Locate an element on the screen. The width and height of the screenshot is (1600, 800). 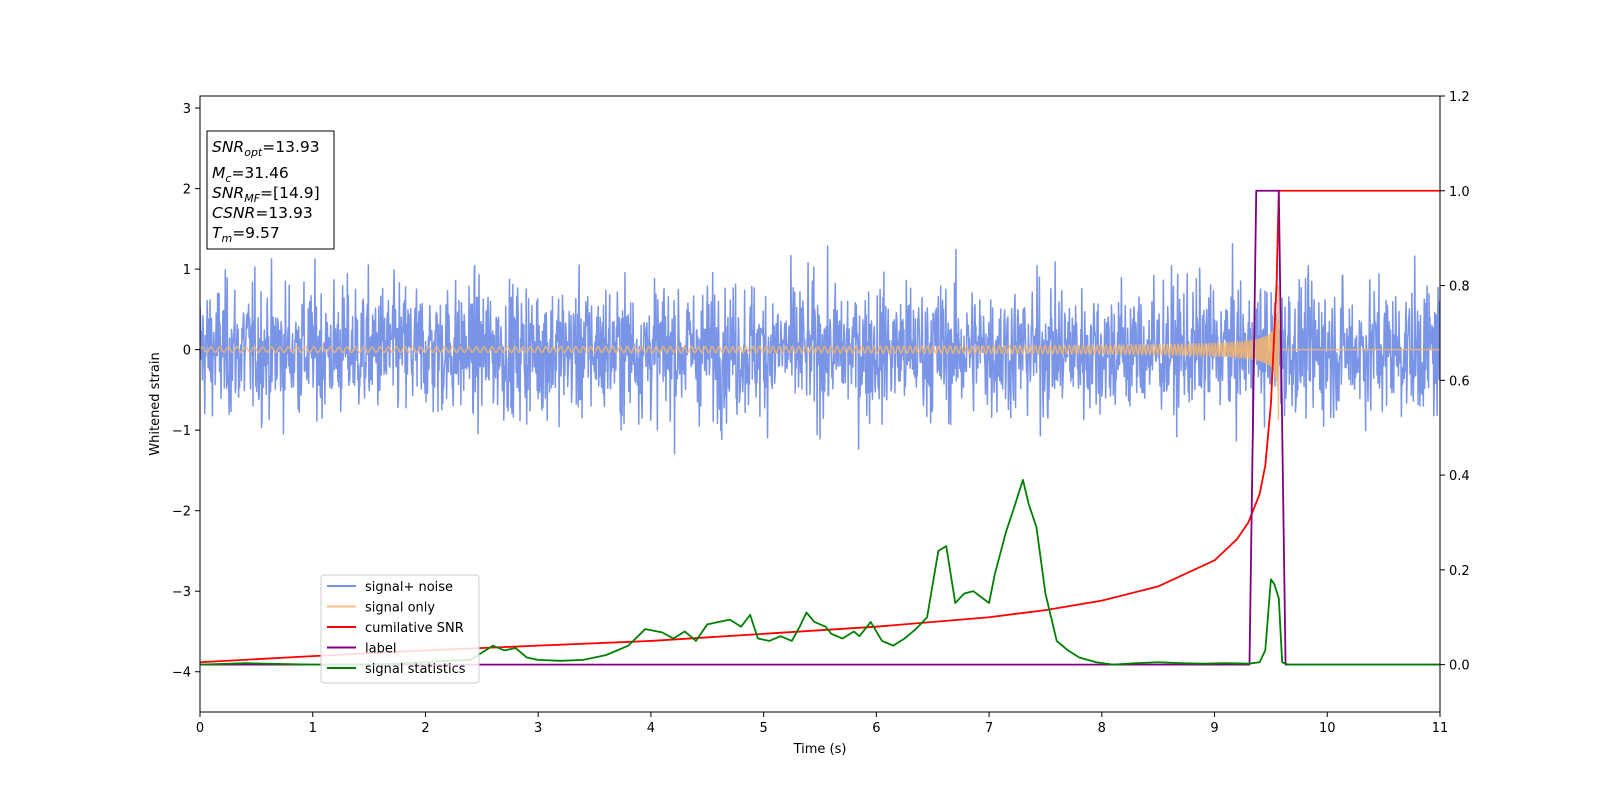
y-tick-label: 2 is located at coordinates (187, 190).